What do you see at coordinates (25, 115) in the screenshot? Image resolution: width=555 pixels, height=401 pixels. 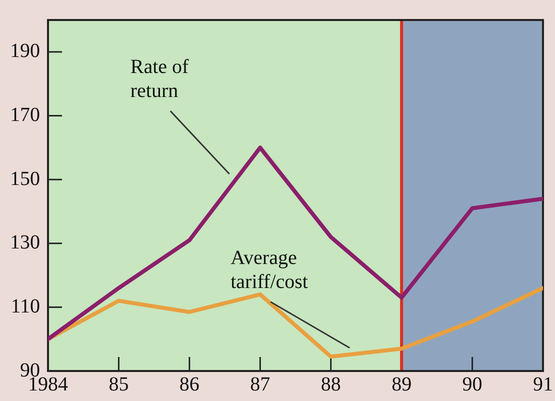 I see `y-tick-label: 170` at bounding box center [25, 115].